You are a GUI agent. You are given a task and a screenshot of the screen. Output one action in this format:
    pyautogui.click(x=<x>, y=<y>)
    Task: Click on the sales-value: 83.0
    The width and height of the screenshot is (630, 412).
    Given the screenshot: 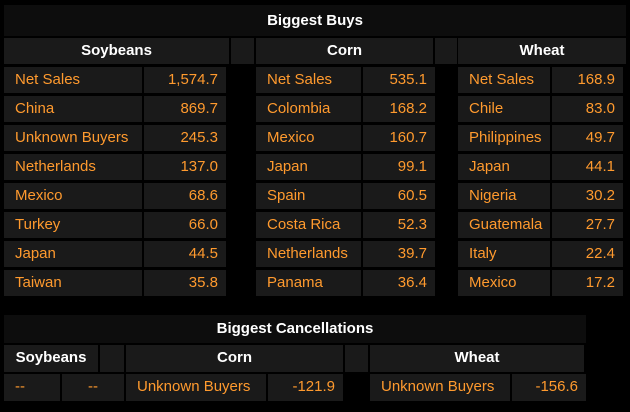 What is the action you would take?
    pyautogui.click(x=587, y=109)
    